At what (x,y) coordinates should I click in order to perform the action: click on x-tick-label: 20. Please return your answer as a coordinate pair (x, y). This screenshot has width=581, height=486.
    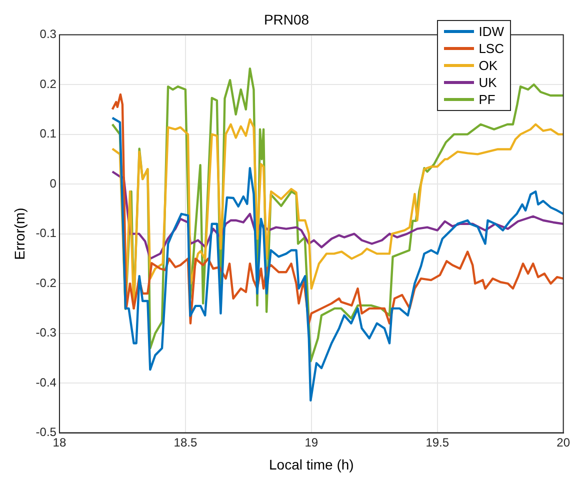
    Looking at the image, I should click on (563, 442).